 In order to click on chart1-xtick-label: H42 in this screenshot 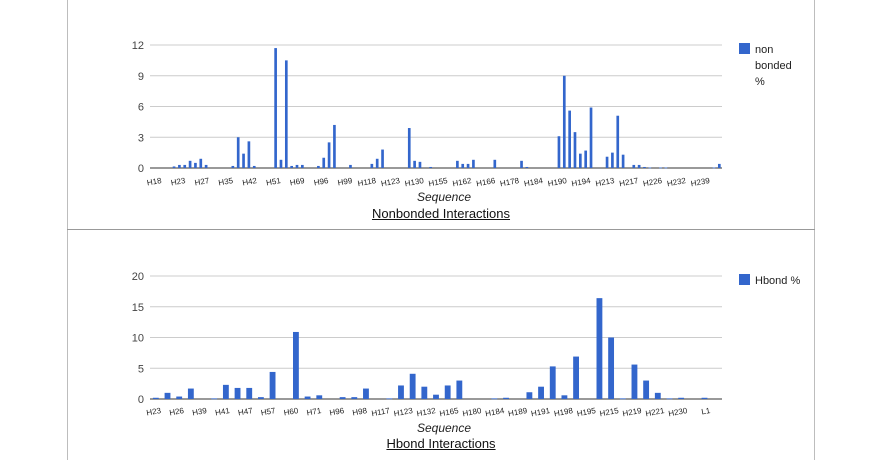, I will do `click(250, 182)`.